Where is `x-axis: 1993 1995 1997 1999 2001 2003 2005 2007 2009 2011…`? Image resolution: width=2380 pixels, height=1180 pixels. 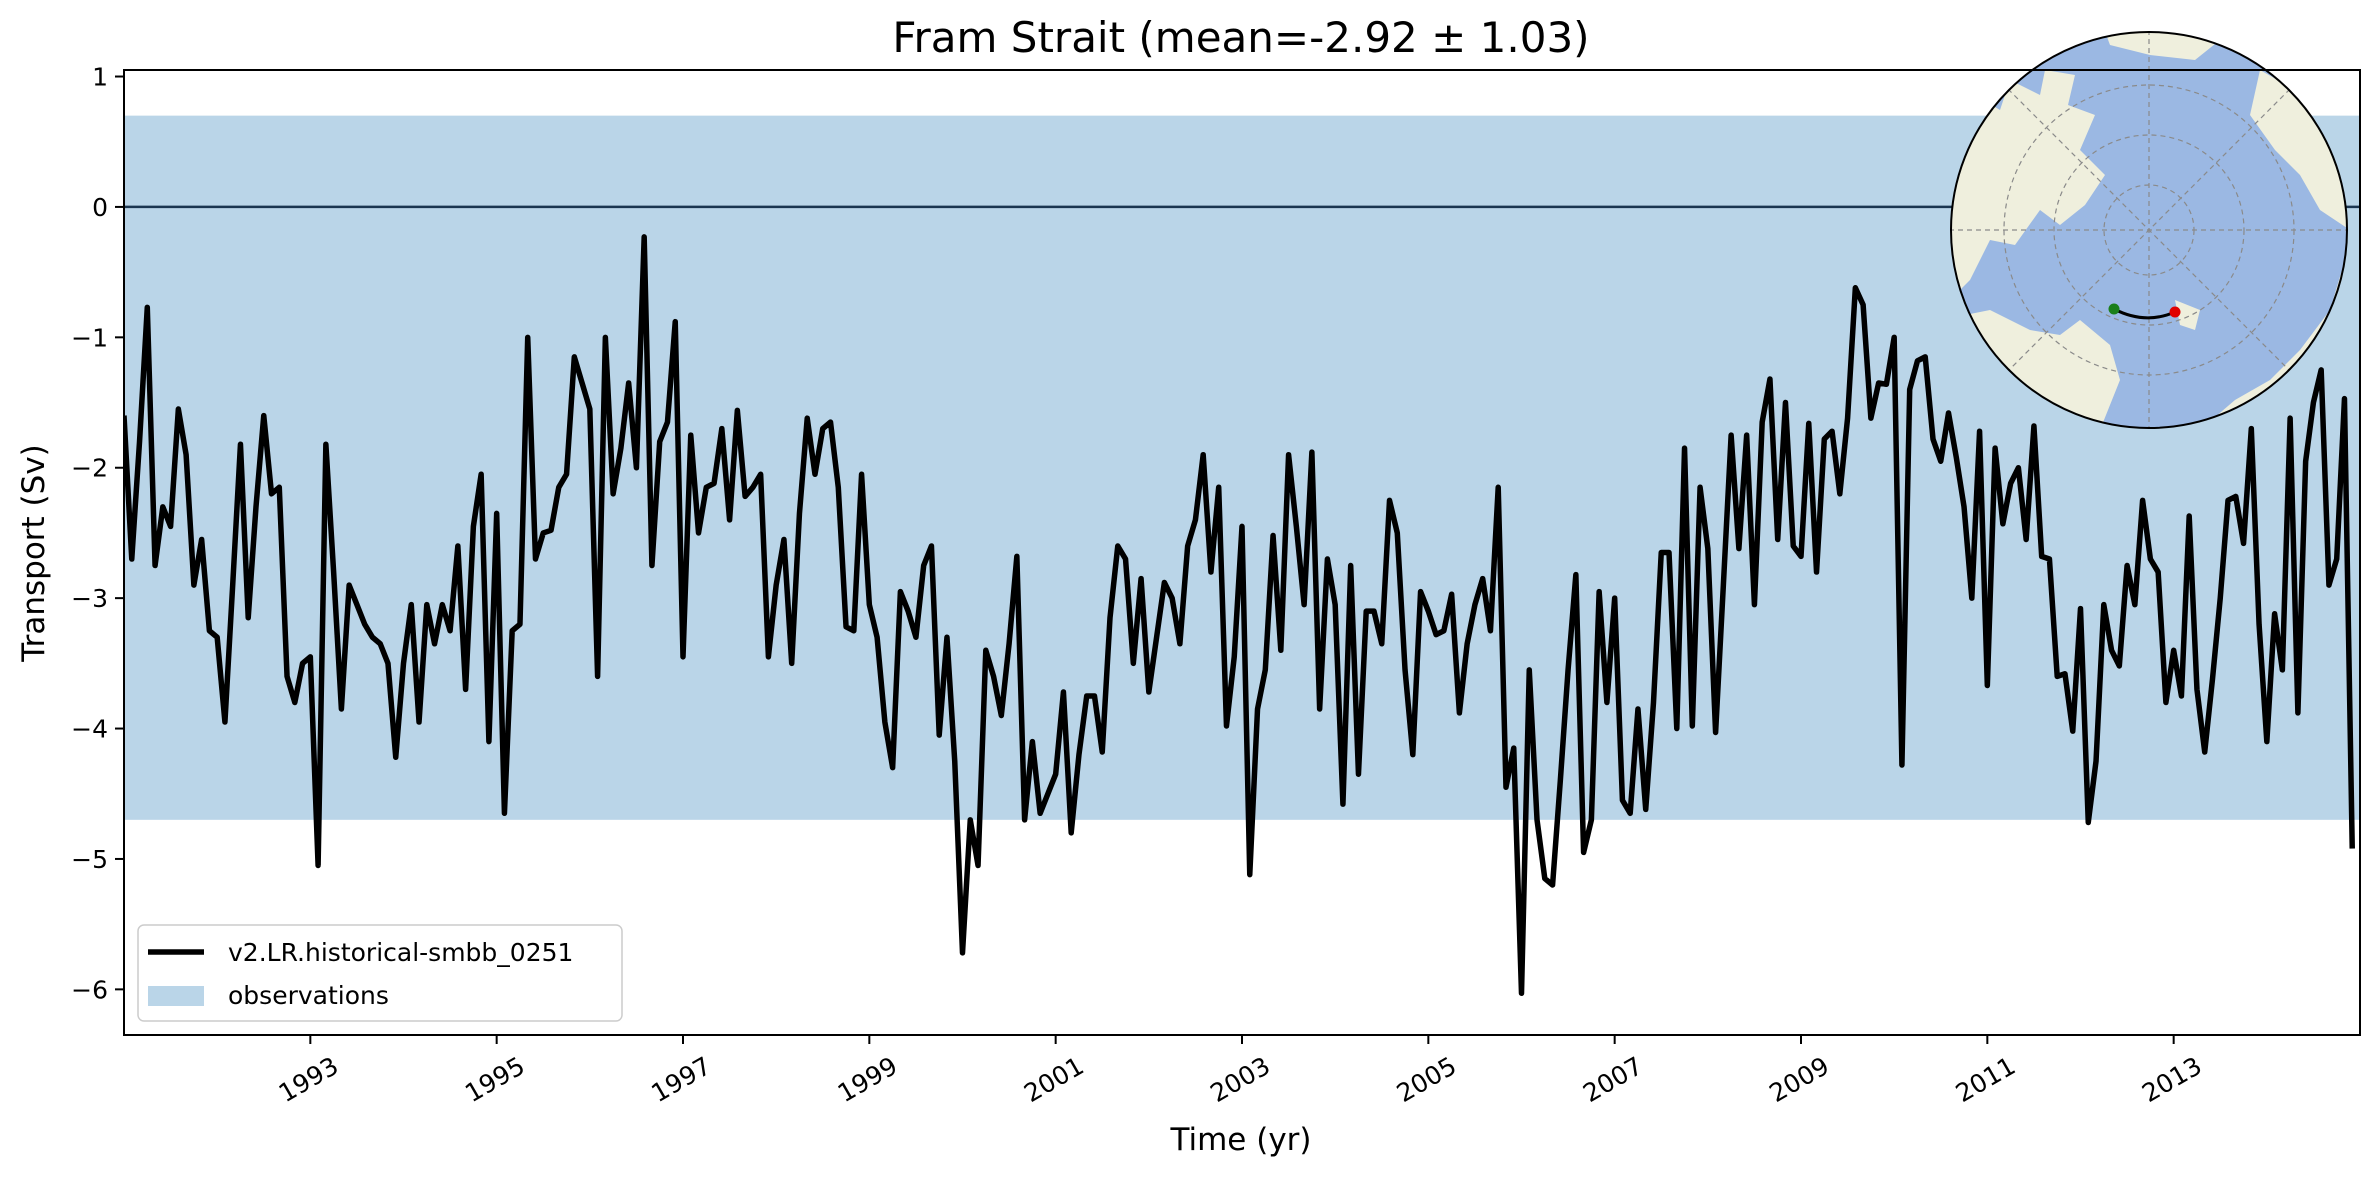
x-axis: 1993 1995 1997 1999 2001 2003 2005 2007 2009 2011… is located at coordinates (1240, 1071).